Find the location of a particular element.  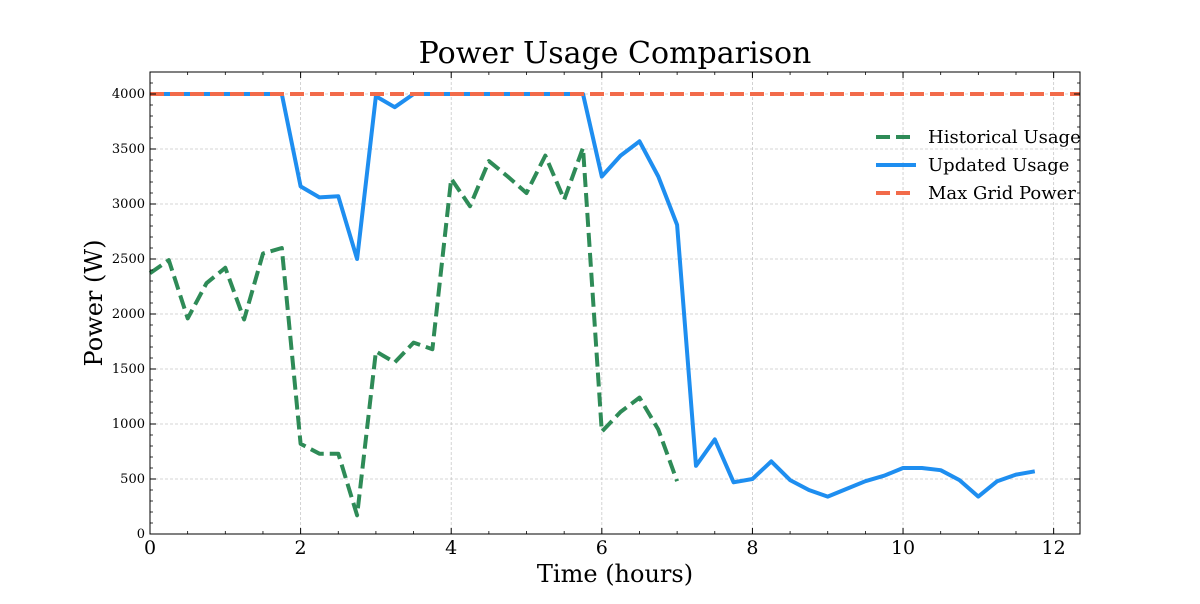

y-tick-label: 0 is located at coordinates (141, 534).